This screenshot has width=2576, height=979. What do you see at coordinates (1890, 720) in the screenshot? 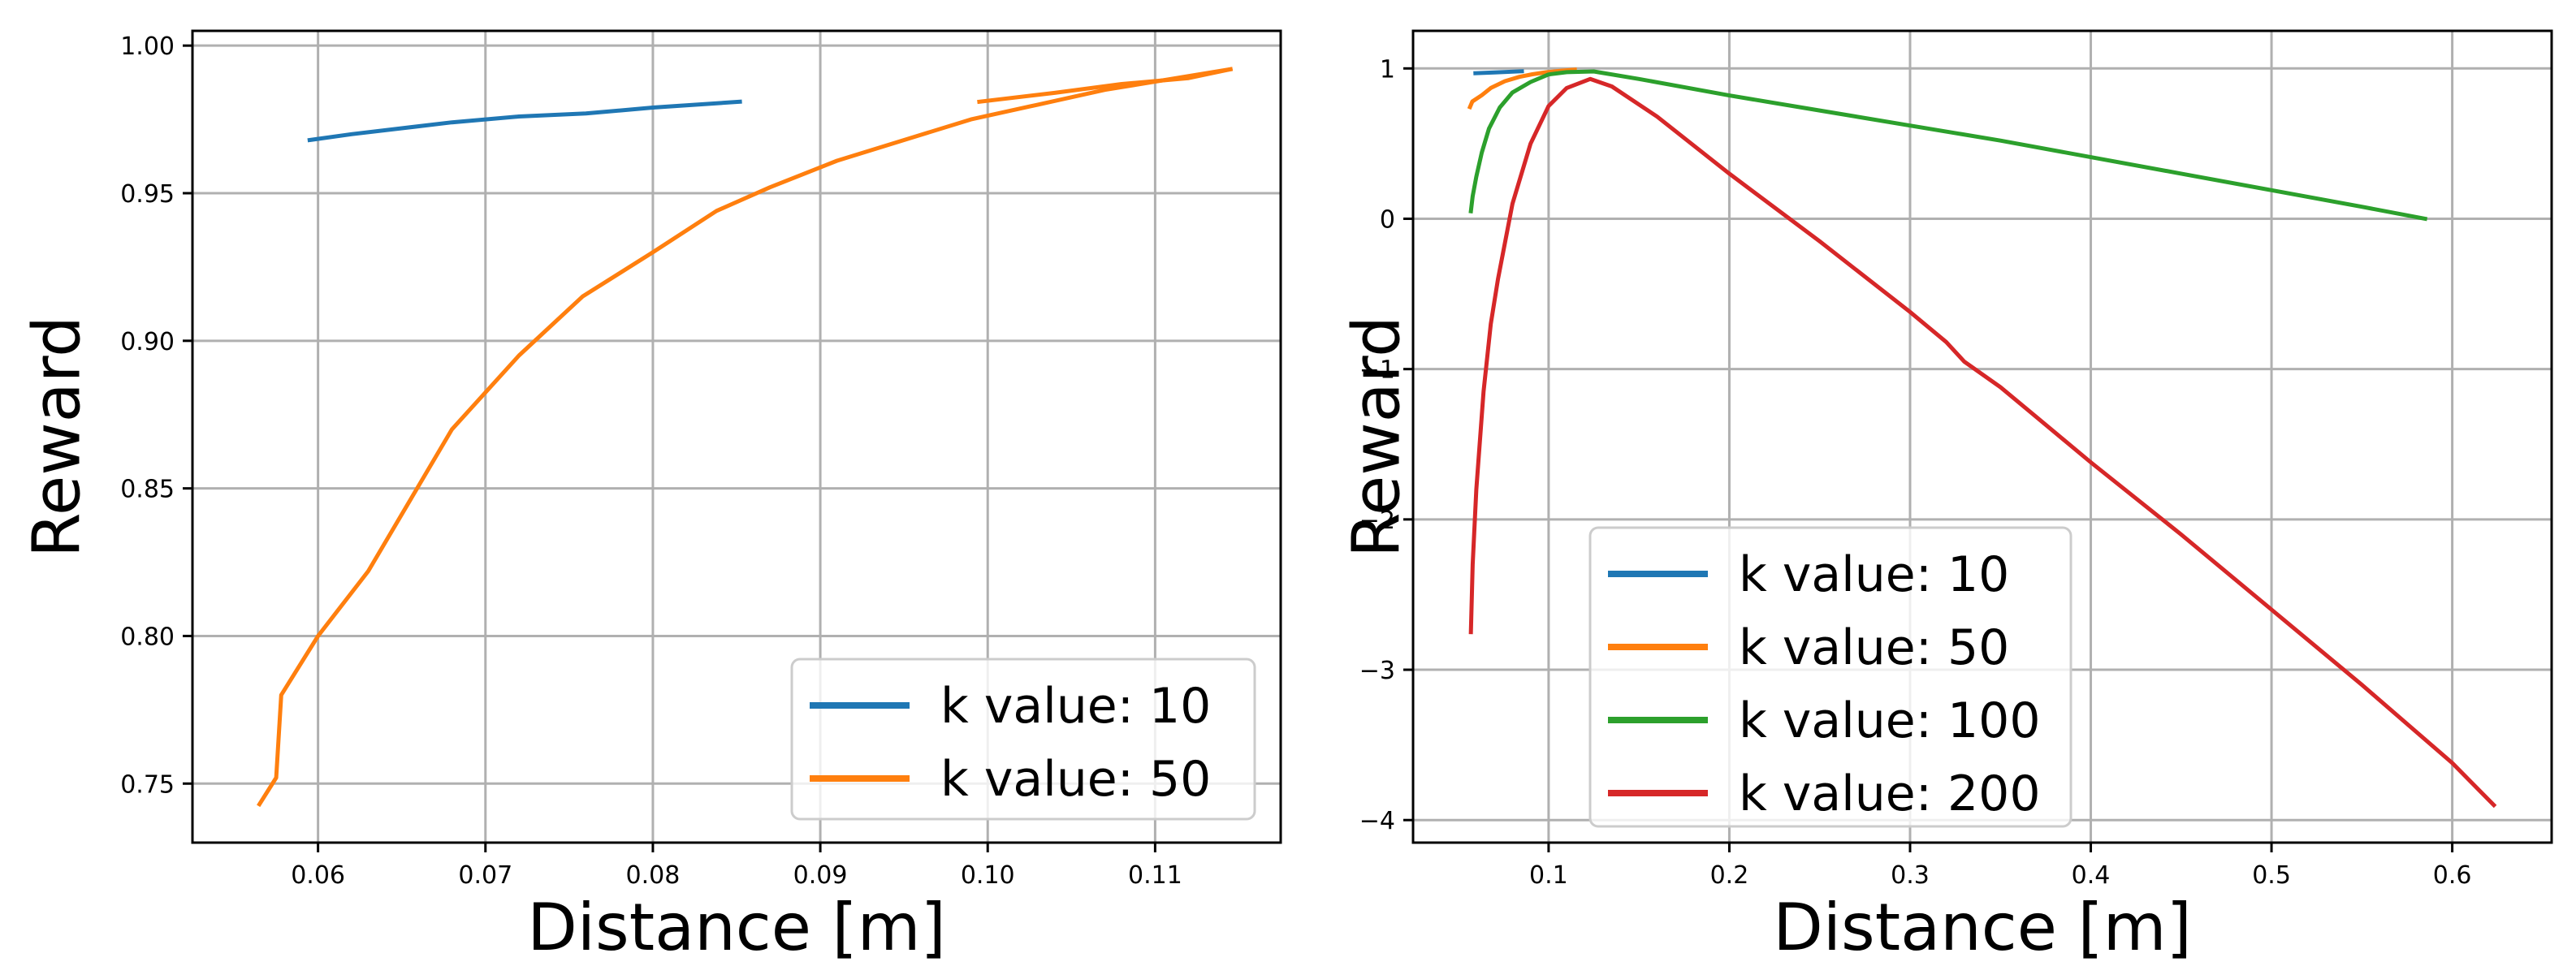
I see `legend-label: k value: 100` at bounding box center [1890, 720].